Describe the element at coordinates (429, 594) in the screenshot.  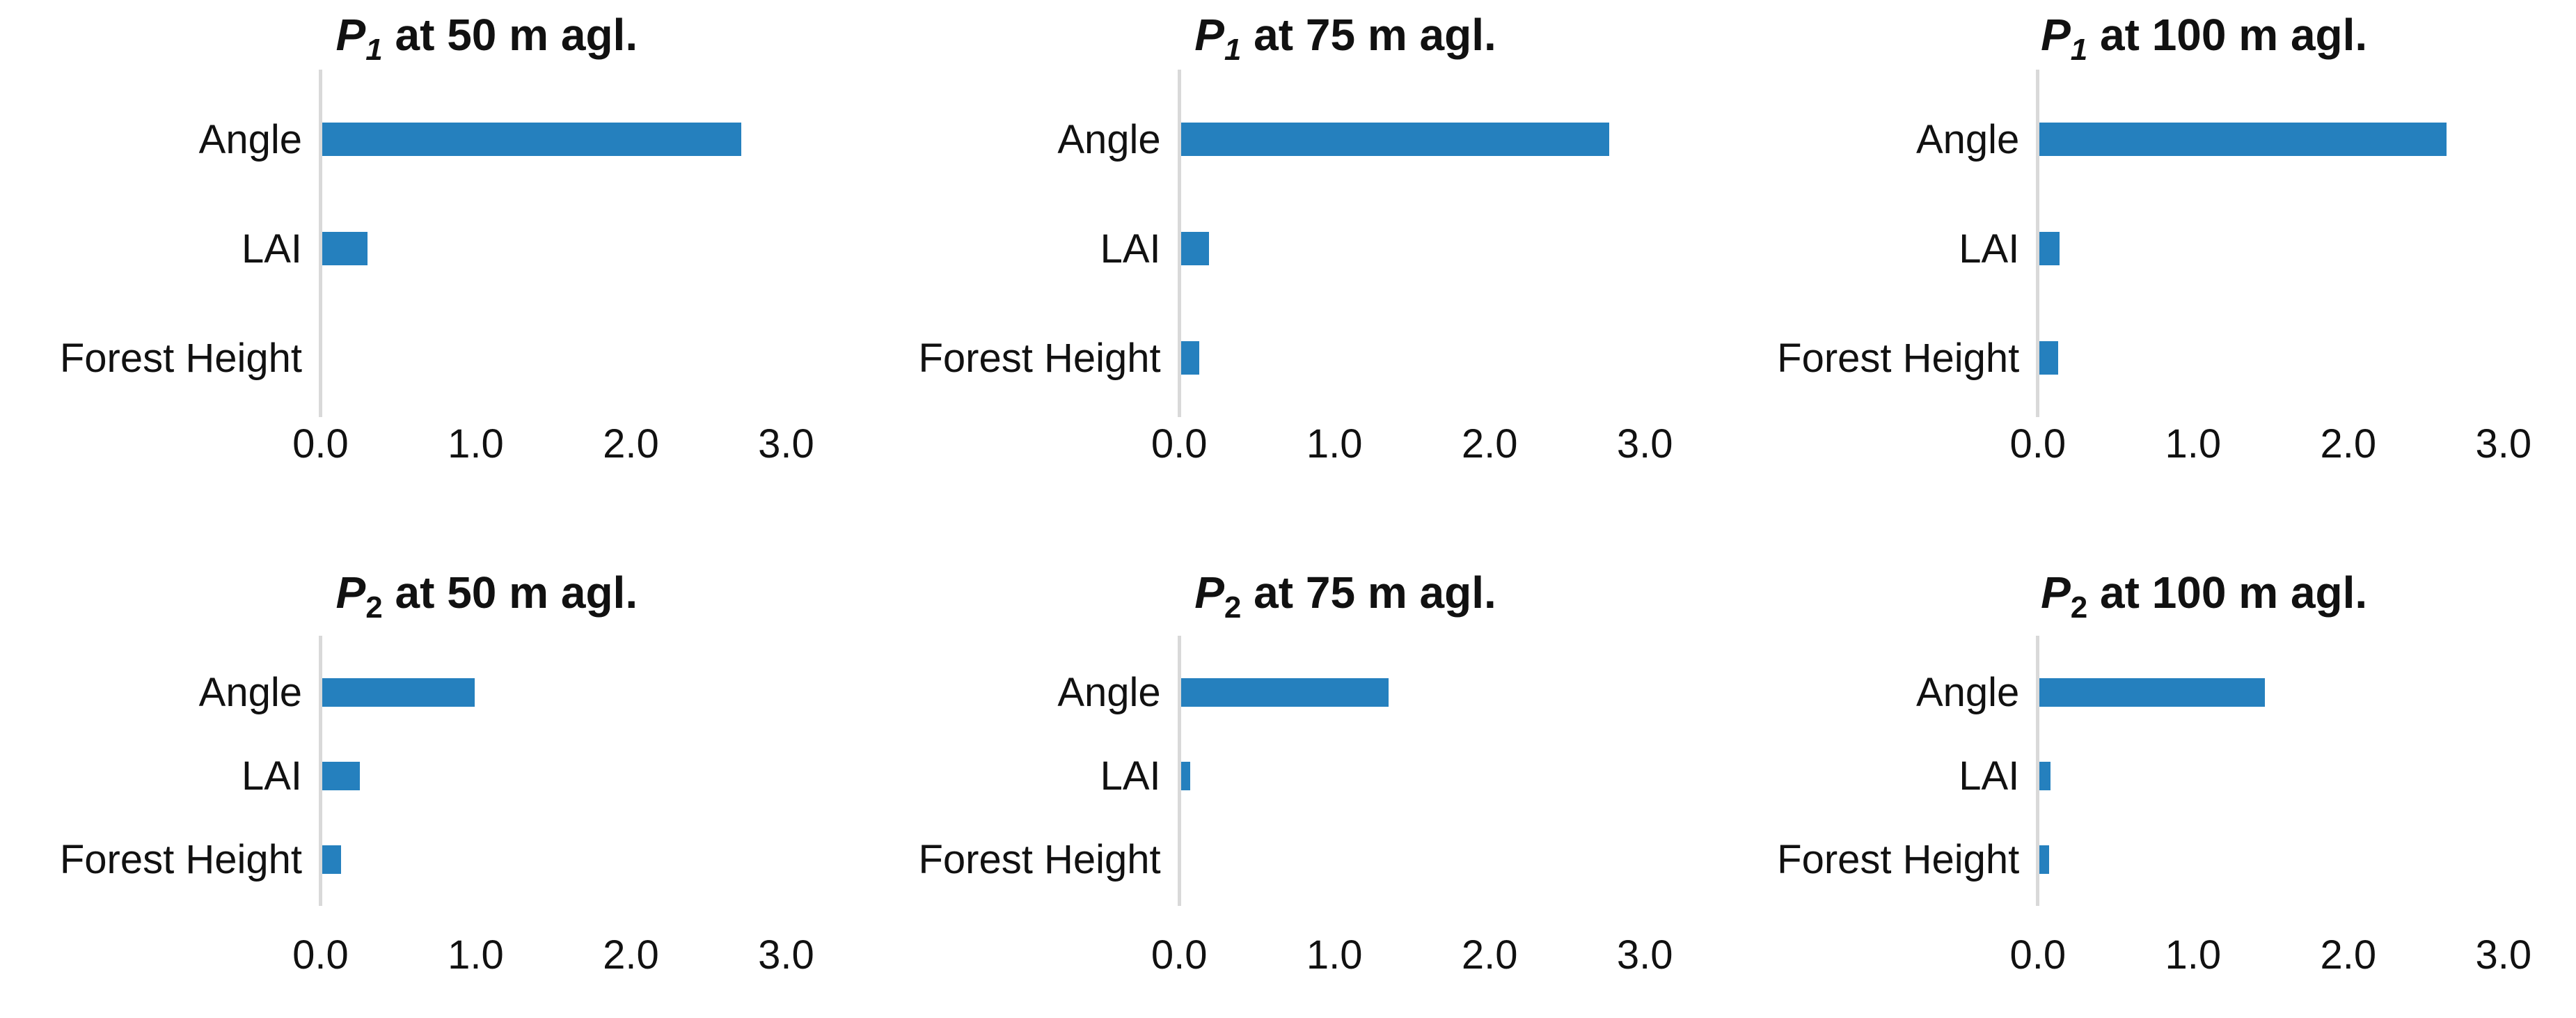
I see `chart-title: P2 at 50 m agl.` at that location.